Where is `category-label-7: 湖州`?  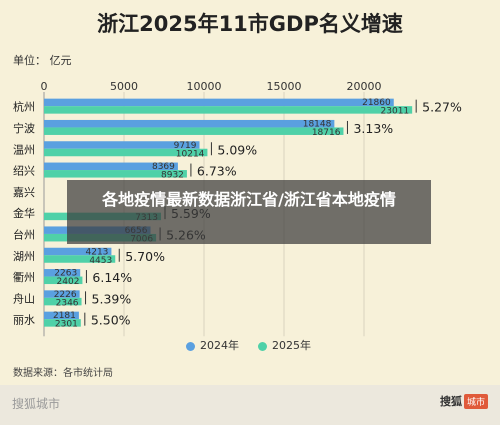 category-label-7: 湖州 is located at coordinates (24, 256).